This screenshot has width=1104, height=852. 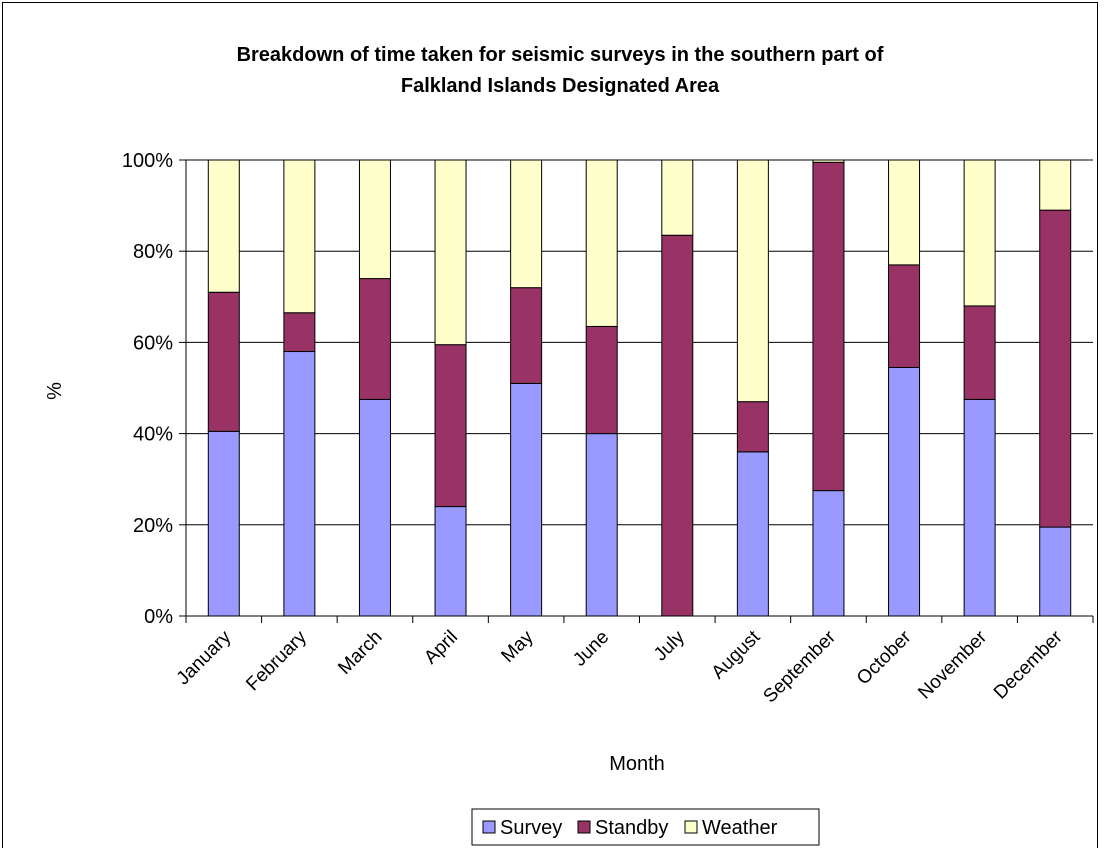 I want to click on bar-standby-december, so click(x=1055, y=368).